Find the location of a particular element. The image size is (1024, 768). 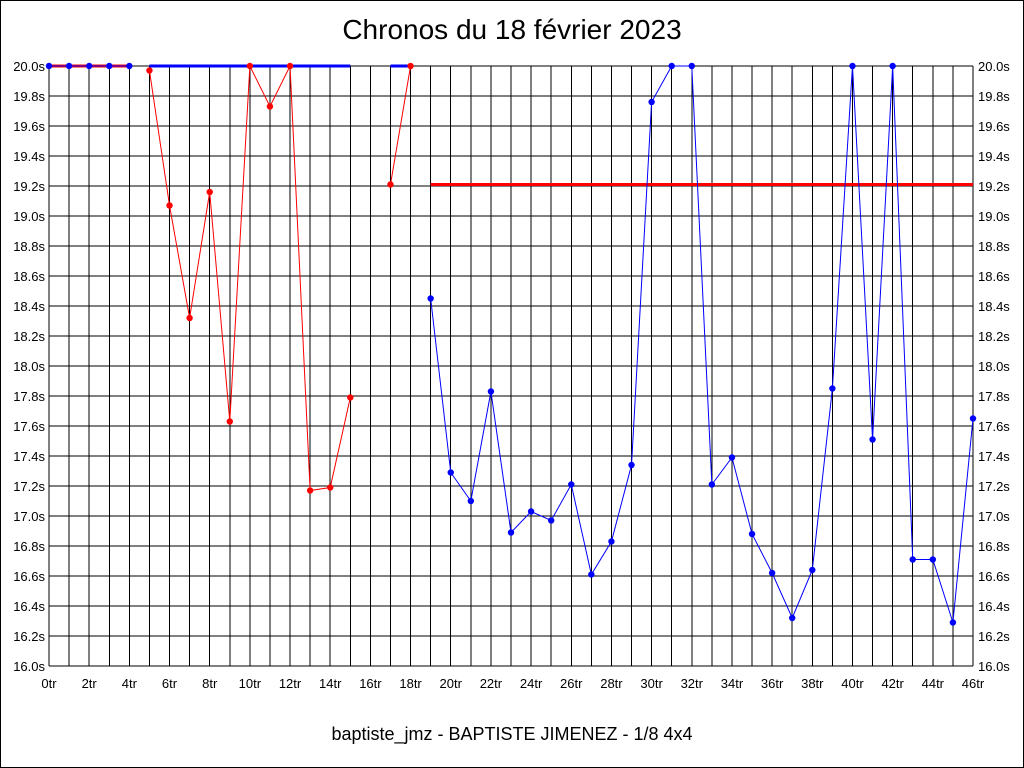

y-tick-label-right: 17.6s is located at coordinates (994, 426).